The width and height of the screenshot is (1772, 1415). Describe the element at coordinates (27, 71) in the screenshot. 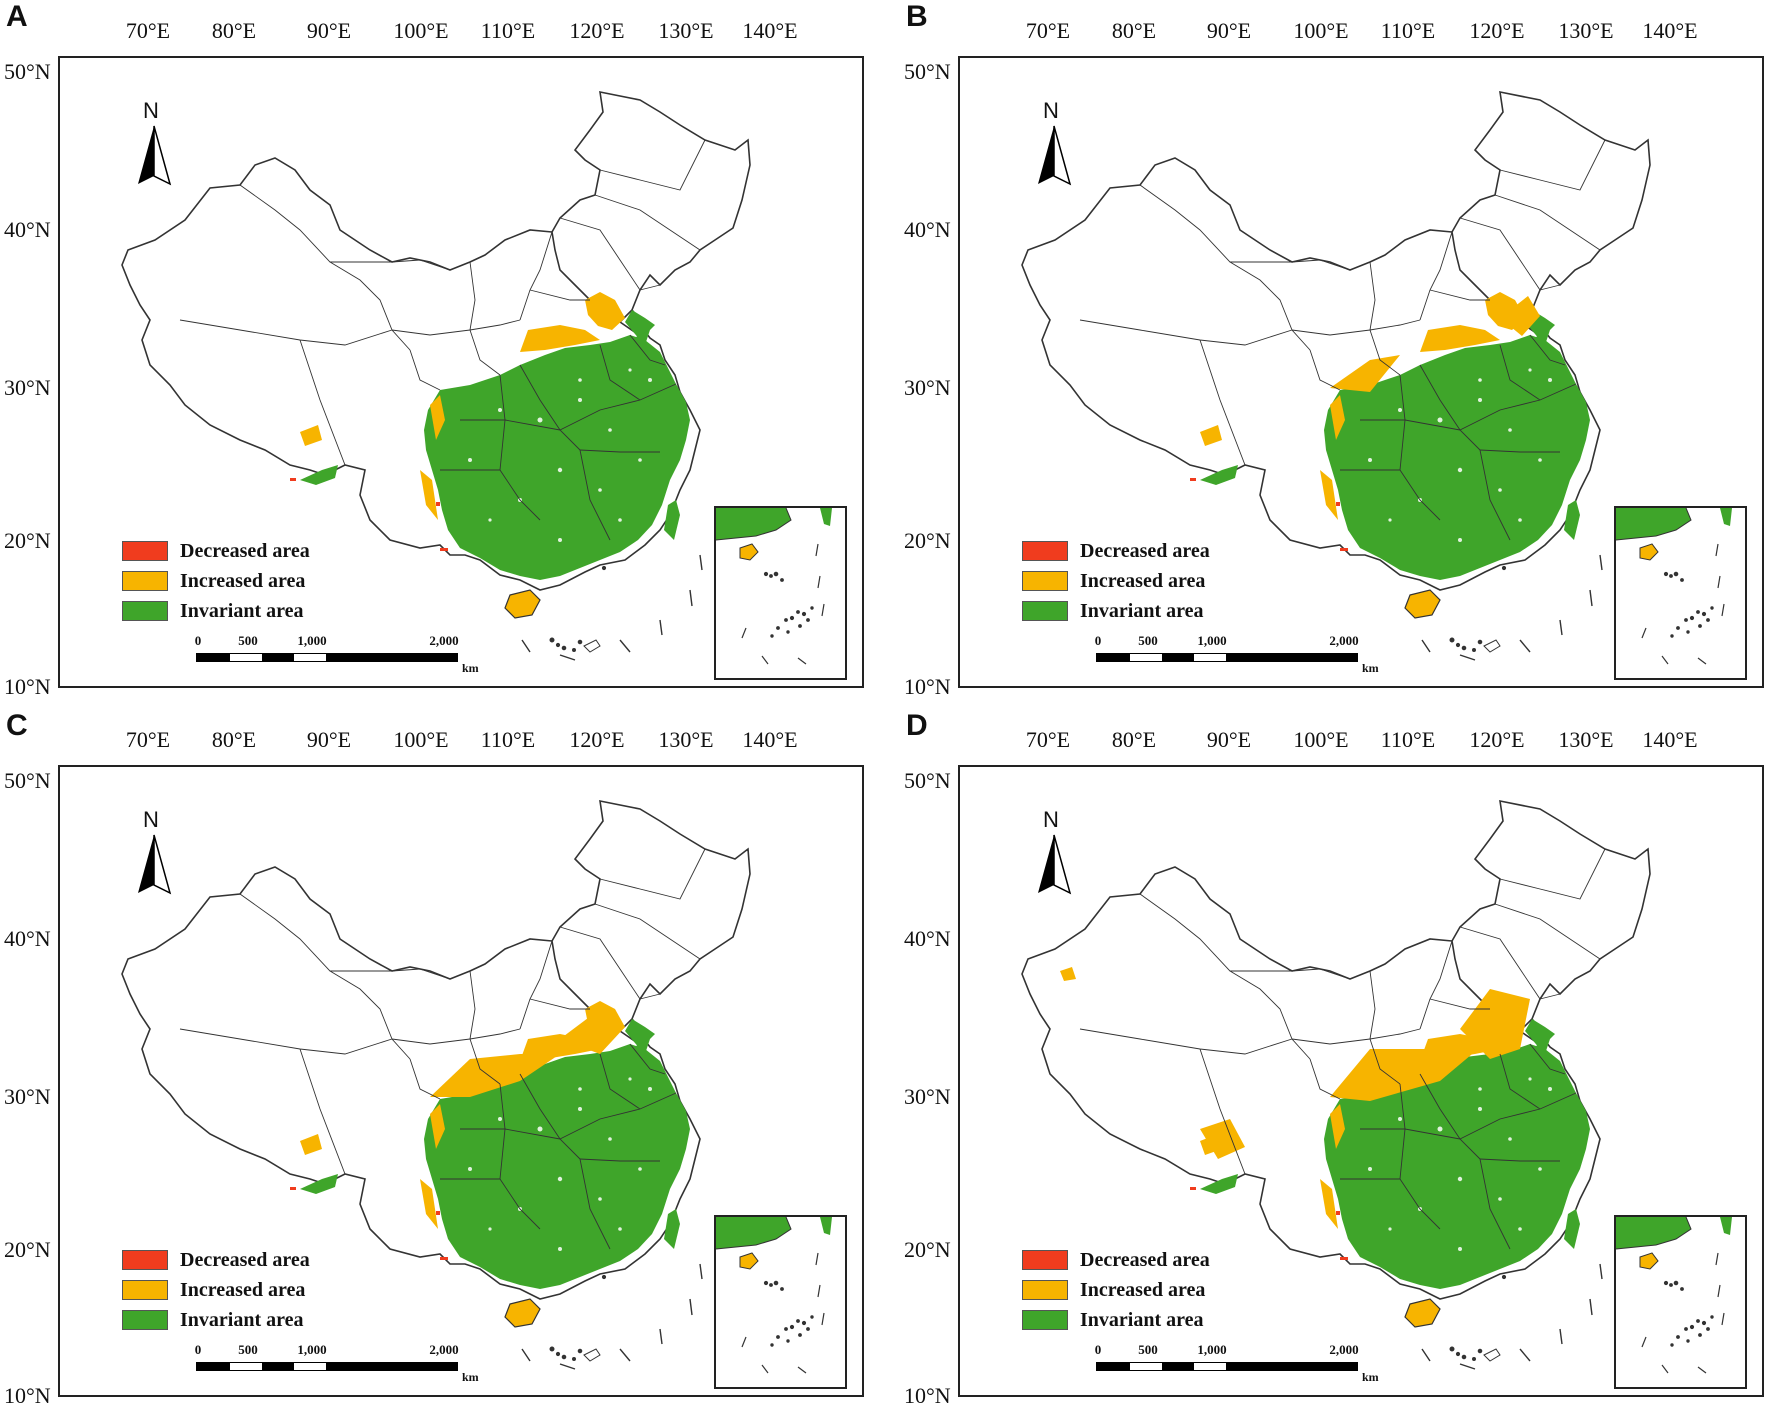

I see `latitude-label: 50°N` at that location.